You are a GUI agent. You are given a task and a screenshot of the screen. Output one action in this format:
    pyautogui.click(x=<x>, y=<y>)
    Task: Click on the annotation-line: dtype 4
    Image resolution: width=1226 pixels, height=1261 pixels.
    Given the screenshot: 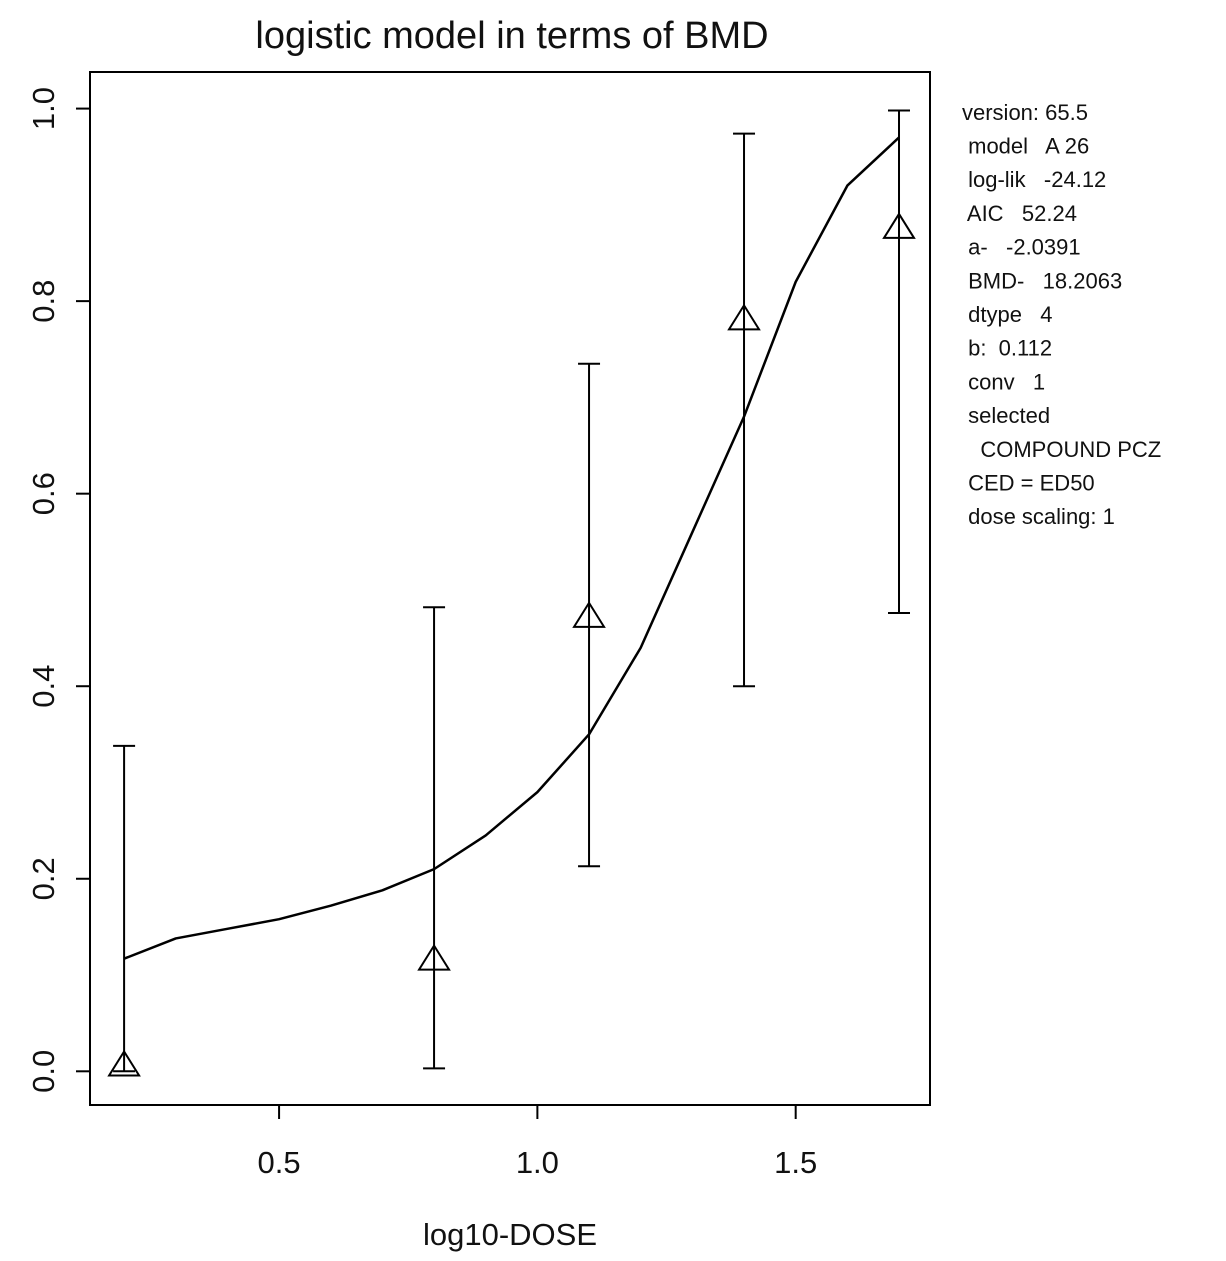 What is the action you would take?
    pyautogui.click(x=1007, y=314)
    